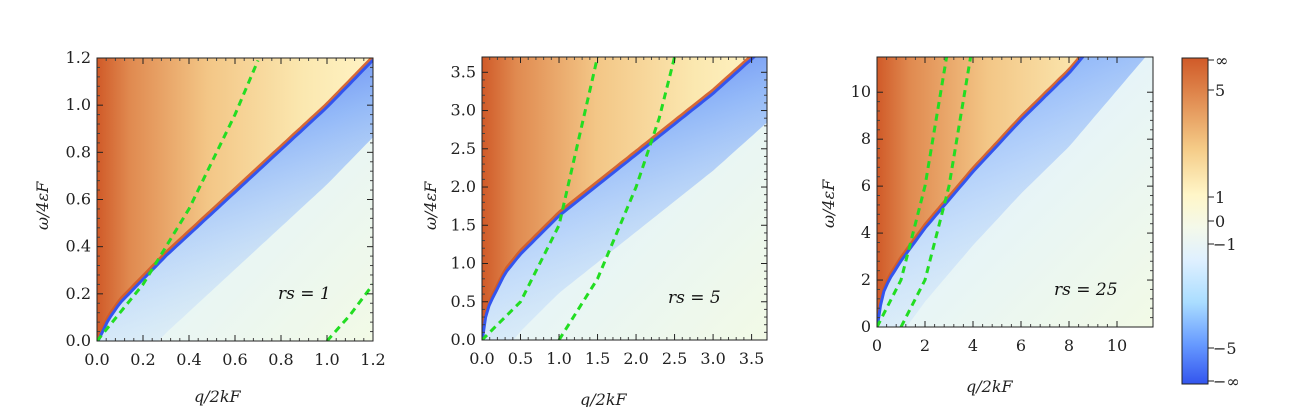 Image resolution: width=1292 pixels, height=407 pixels. I want to click on x-axis-label-3: q/2kF, so click(990, 386).